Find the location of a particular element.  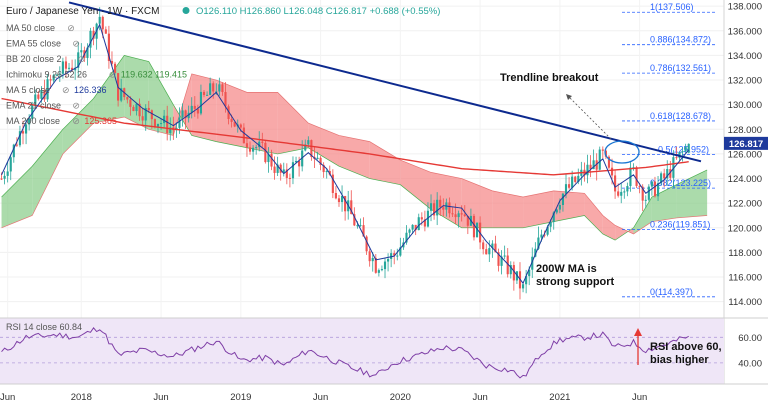

rsi-note-line2: bias higher is located at coordinates (679, 360).